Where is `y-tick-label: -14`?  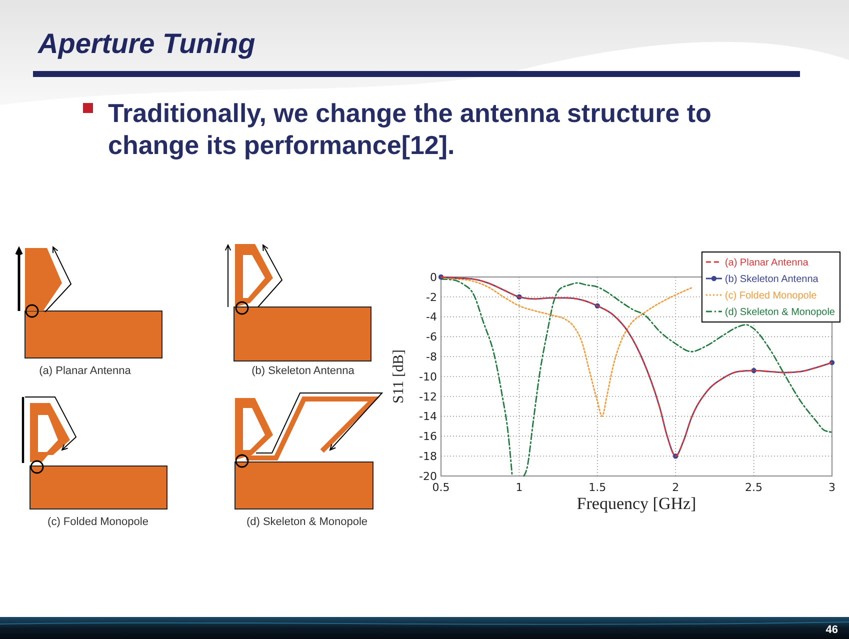 y-tick-label: -14 is located at coordinates (428, 417).